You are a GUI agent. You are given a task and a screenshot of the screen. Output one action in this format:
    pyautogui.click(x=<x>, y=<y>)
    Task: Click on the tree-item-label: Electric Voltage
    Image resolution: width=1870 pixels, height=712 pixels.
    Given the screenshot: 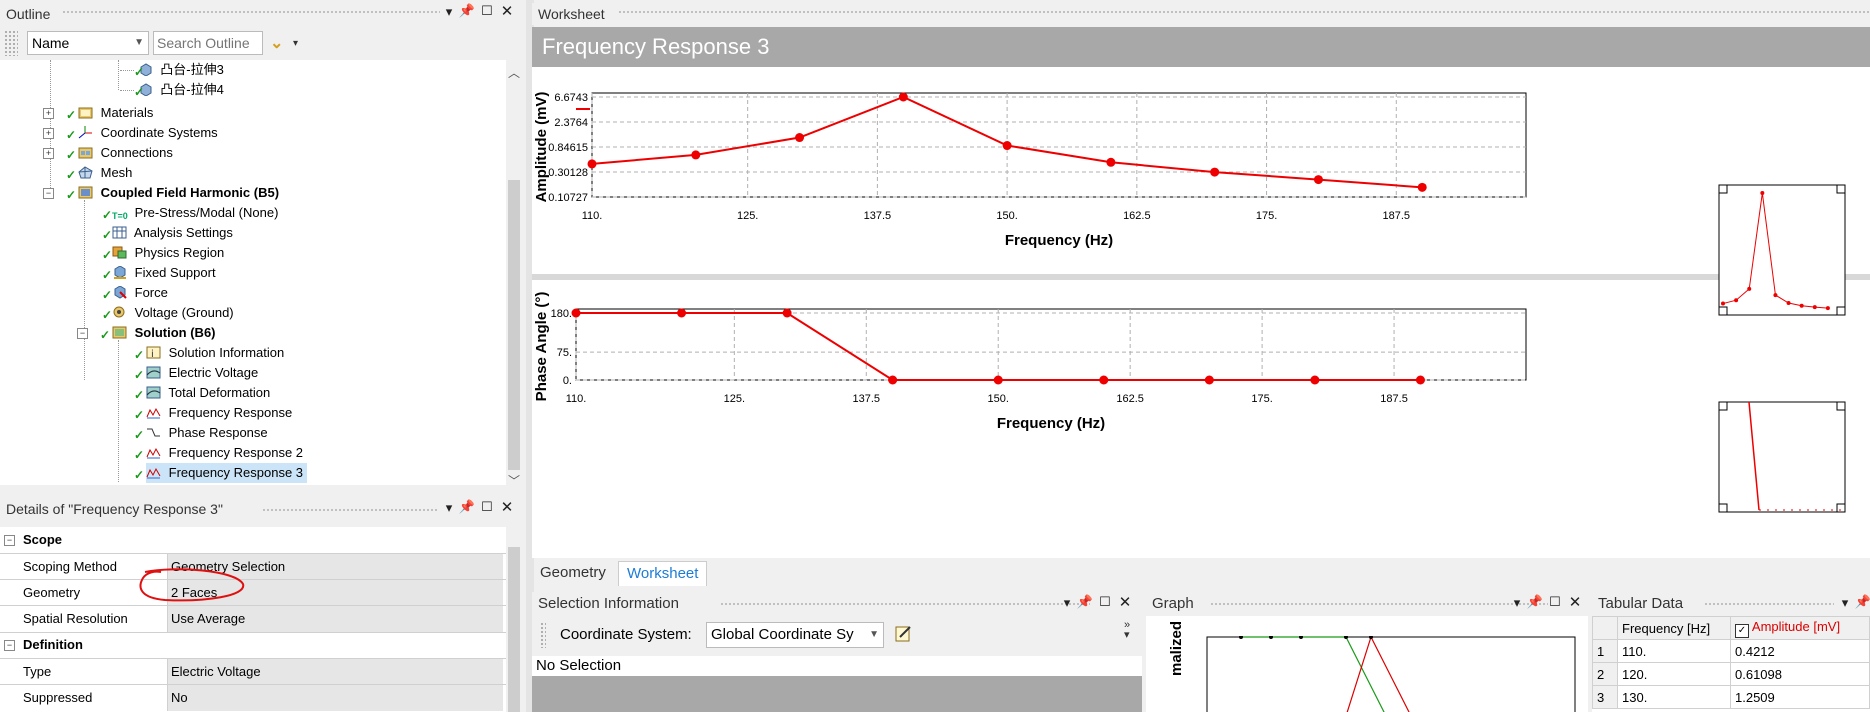 What is the action you would take?
    pyautogui.click(x=213, y=372)
    